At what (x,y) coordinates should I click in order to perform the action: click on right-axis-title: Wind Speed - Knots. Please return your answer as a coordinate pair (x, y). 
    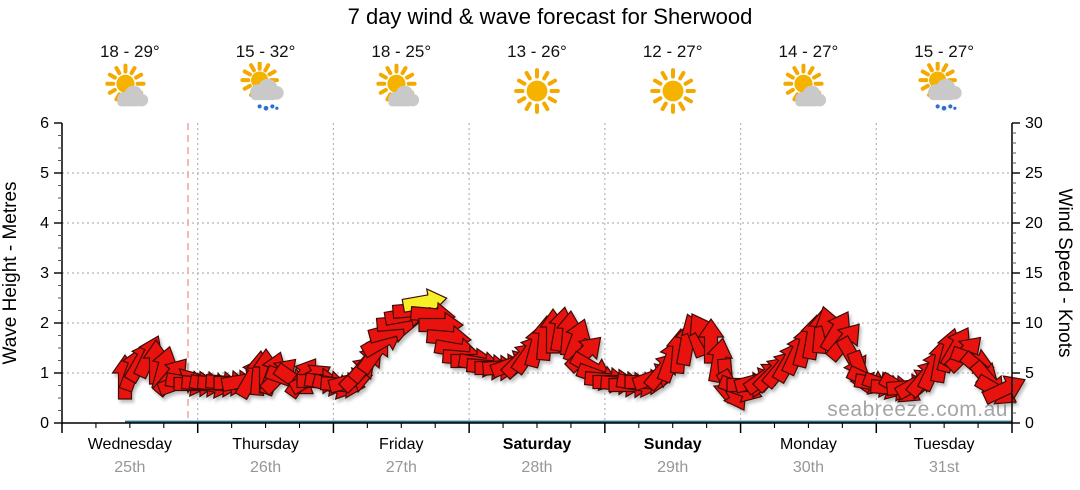
    Looking at the image, I should click on (1064, 273).